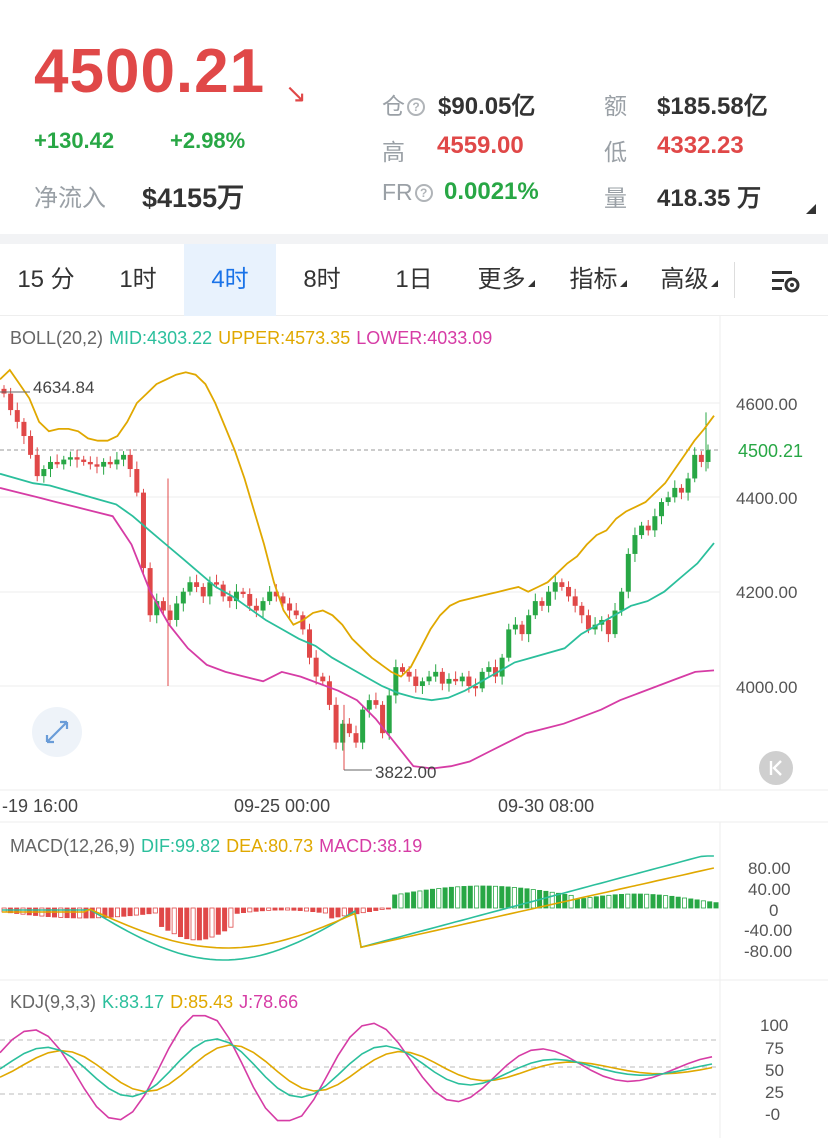 This screenshot has width=828, height=1138. What do you see at coordinates (615, 106) in the screenshot?
I see `turnover-label: 额` at bounding box center [615, 106].